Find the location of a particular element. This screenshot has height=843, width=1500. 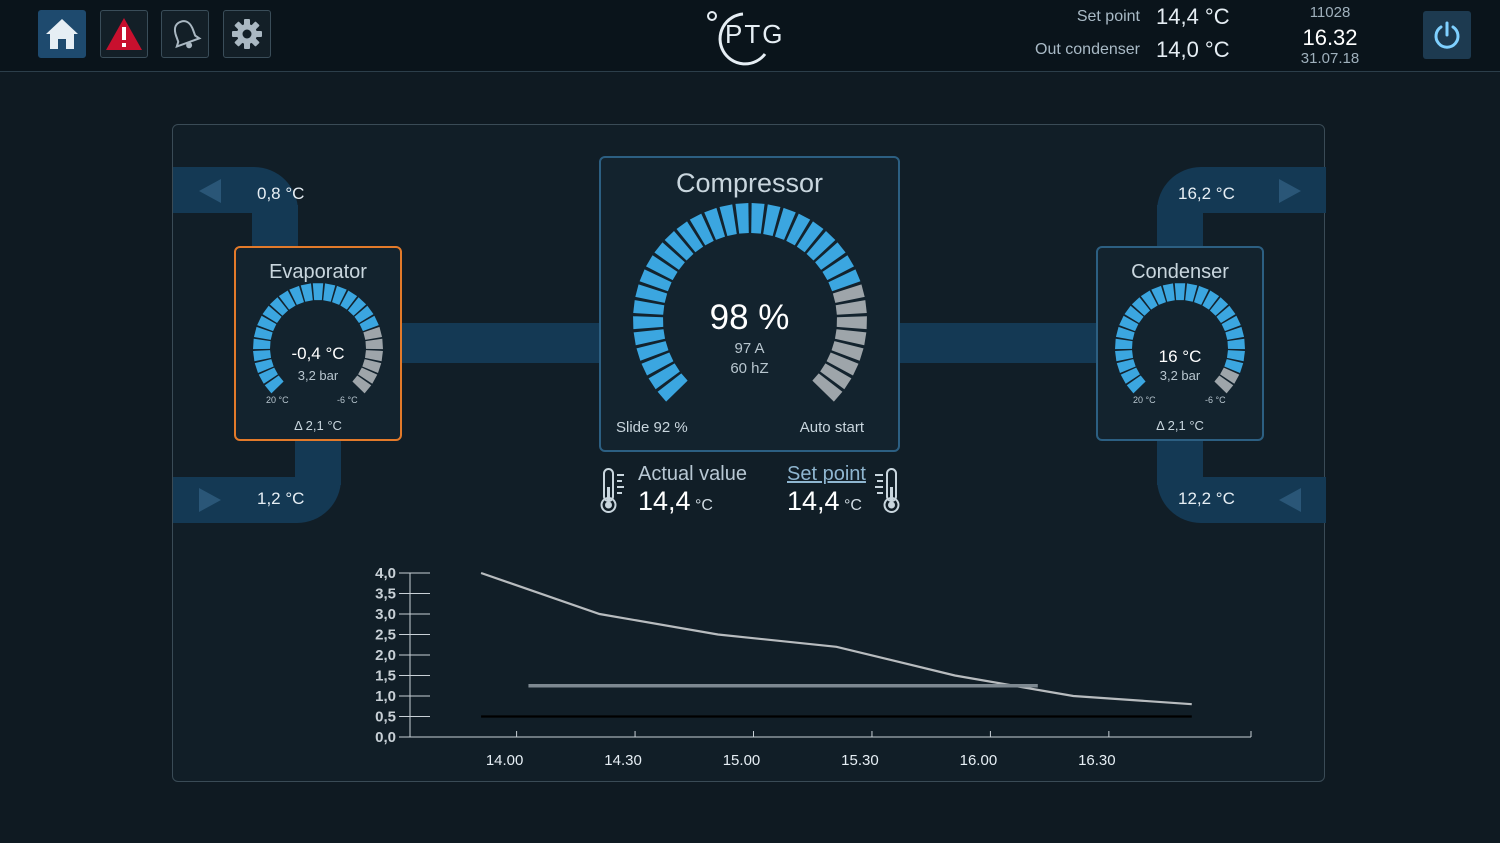

condenser-pipe-top-riser is located at coordinates (1180, 226).